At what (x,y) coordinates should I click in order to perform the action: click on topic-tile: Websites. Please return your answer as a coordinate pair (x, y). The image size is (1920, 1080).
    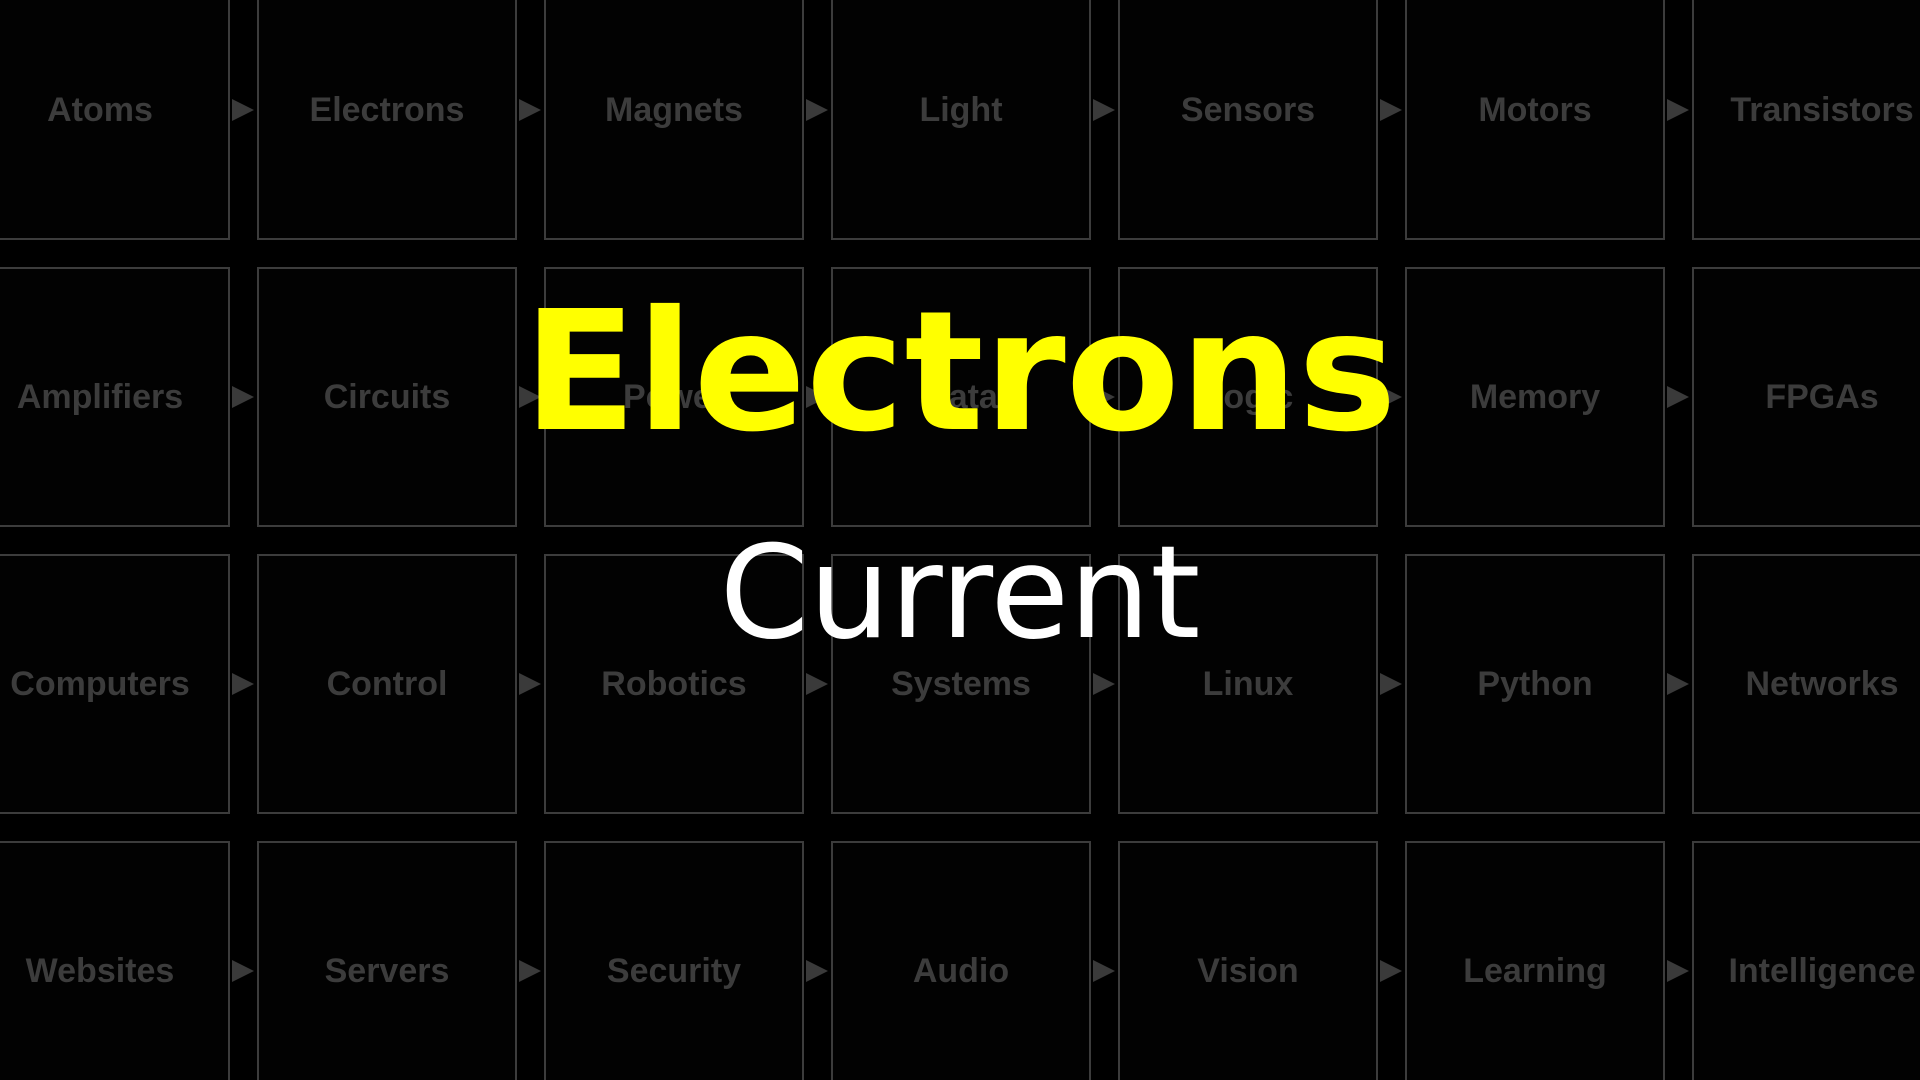
    Looking at the image, I should click on (115, 960).